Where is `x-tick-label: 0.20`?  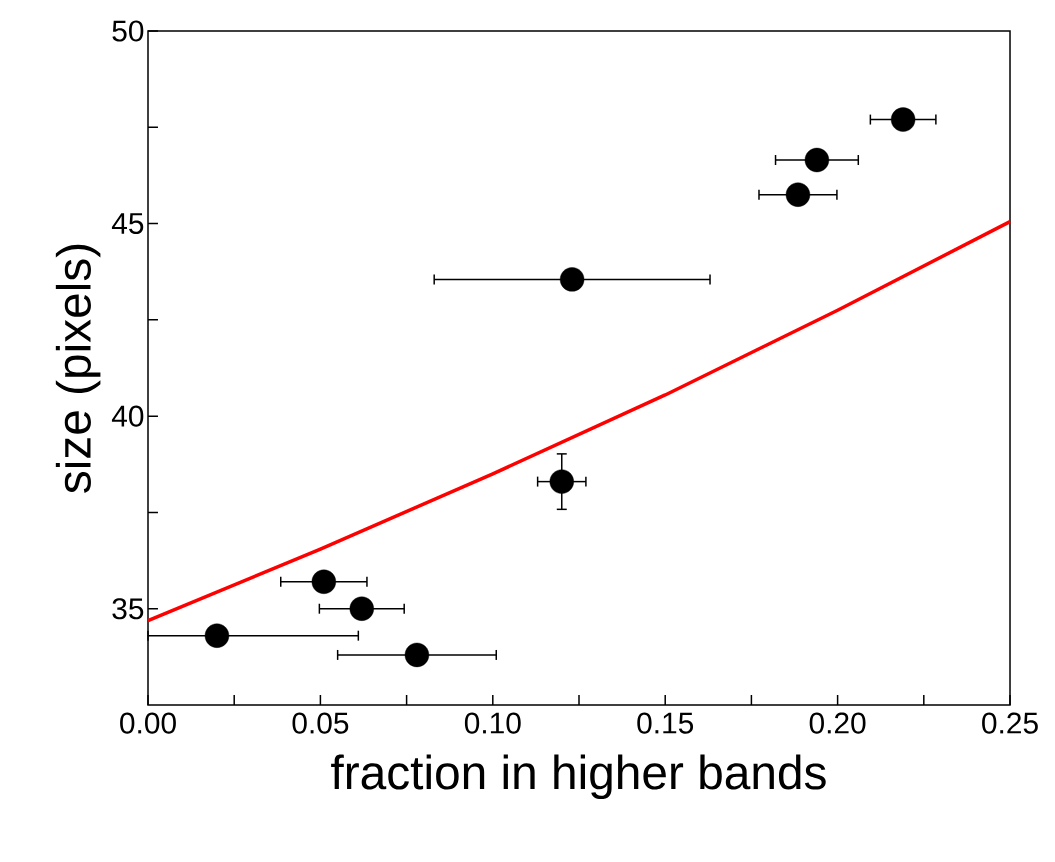
x-tick-label: 0.20 is located at coordinates (837, 723).